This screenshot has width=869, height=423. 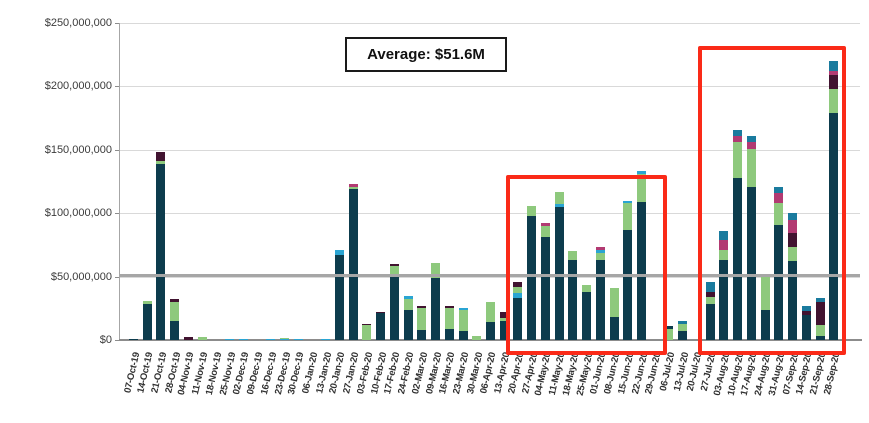 I want to click on x-axis-line, so click(x=490, y=340).